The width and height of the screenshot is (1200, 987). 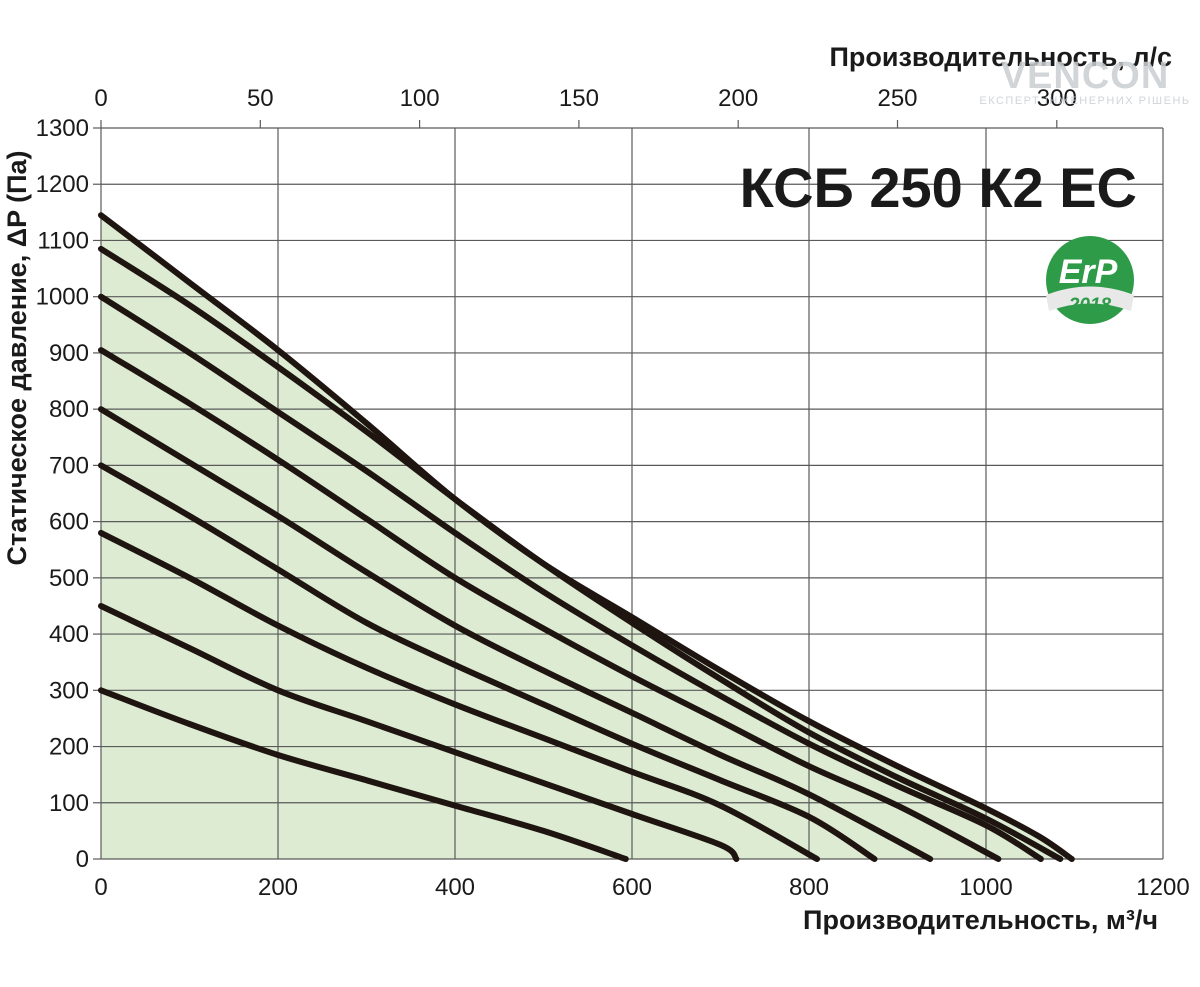 I want to click on vencon-watermark: VENCON ЕКСПЕРТ ІНЖЕНЕРНИХ РІШЕНЬ, so click(x=1084, y=81).